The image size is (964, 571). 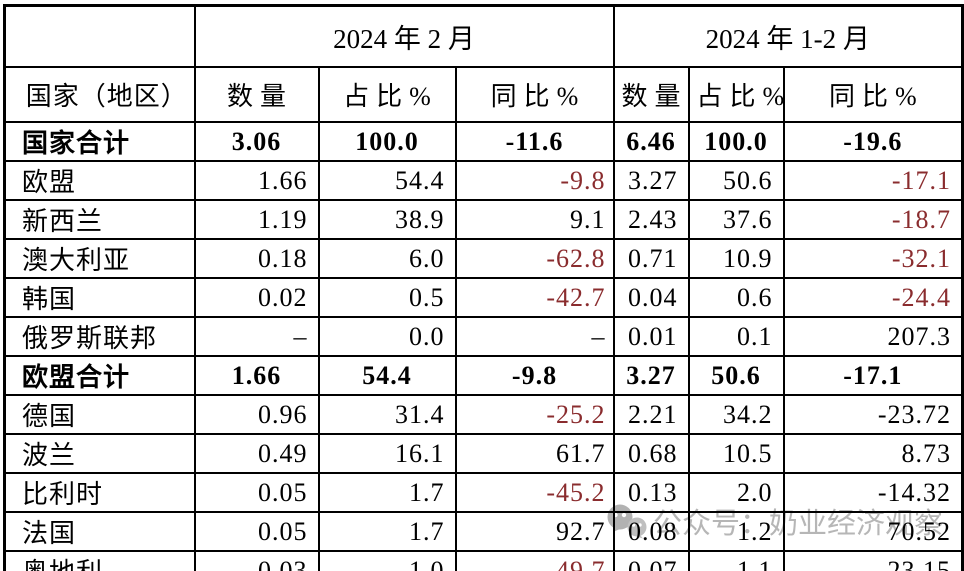 What do you see at coordinates (736, 531) in the screenshot?
I see `ytd-share-cell: 1.2` at bounding box center [736, 531].